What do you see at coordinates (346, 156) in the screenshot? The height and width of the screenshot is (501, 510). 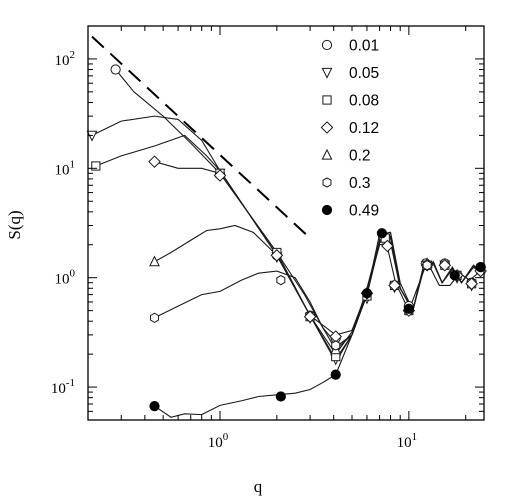 I see `legend-entry: 0.2` at bounding box center [346, 156].